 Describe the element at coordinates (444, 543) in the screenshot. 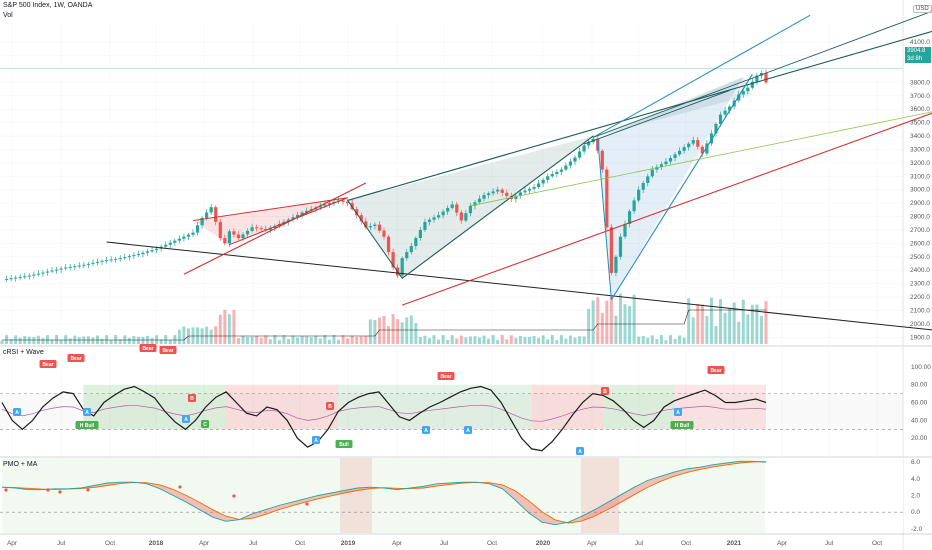

I see `time-tick: Jul` at that location.